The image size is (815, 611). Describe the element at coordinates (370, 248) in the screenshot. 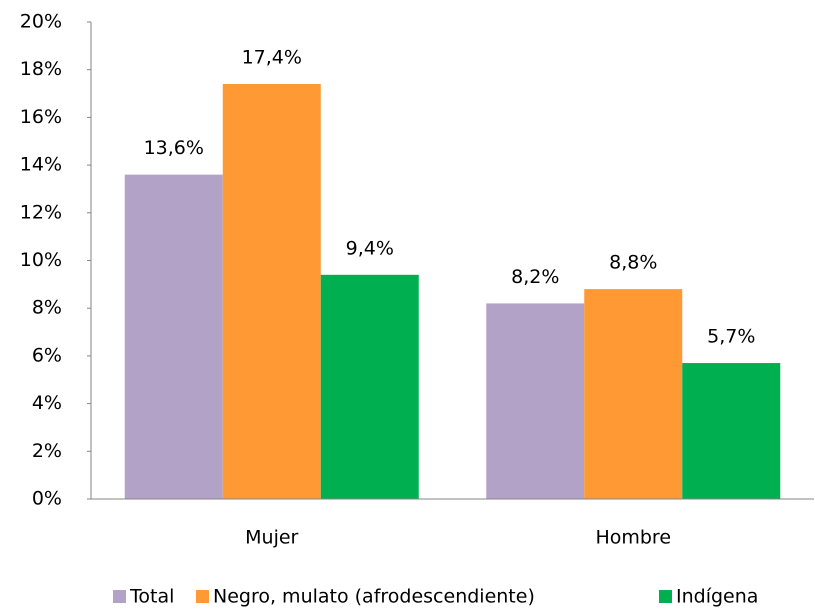

I see `value-label: 9,4%` at that location.